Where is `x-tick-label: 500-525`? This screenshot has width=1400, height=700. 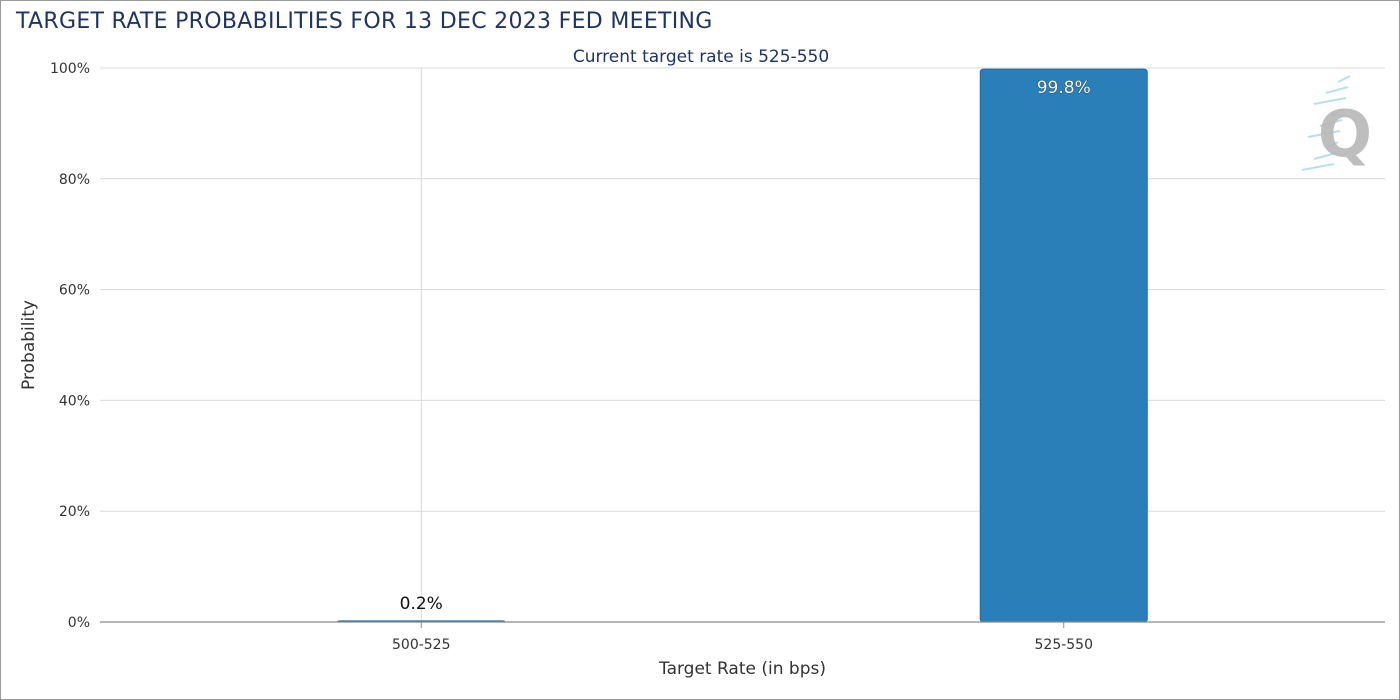
x-tick-label: 500-525 is located at coordinates (421, 645).